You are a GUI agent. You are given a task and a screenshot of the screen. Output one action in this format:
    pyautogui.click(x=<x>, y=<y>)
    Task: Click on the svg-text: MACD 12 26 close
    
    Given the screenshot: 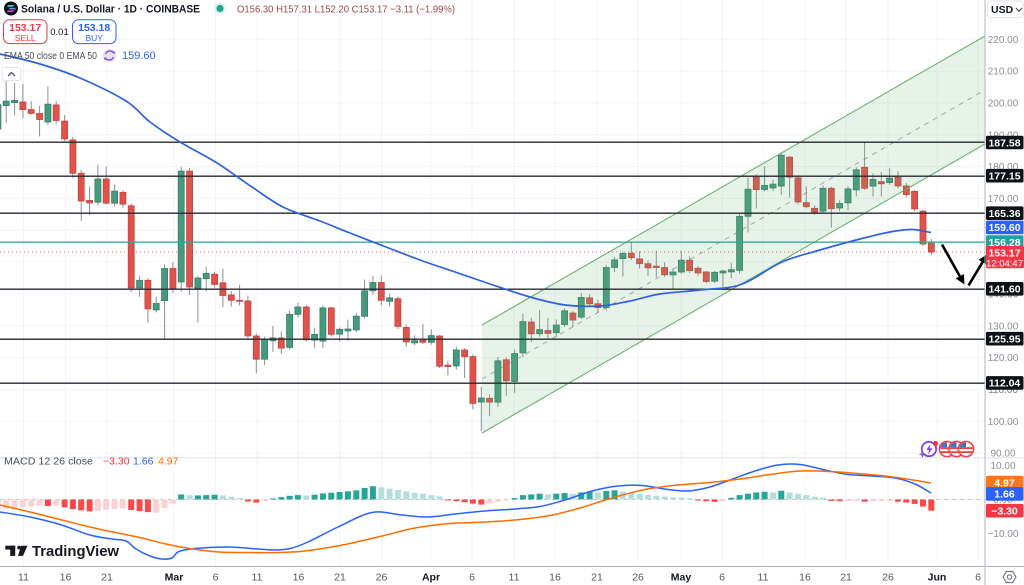 What is the action you would take?
    pyautogui.click(x=48, y=462)
    